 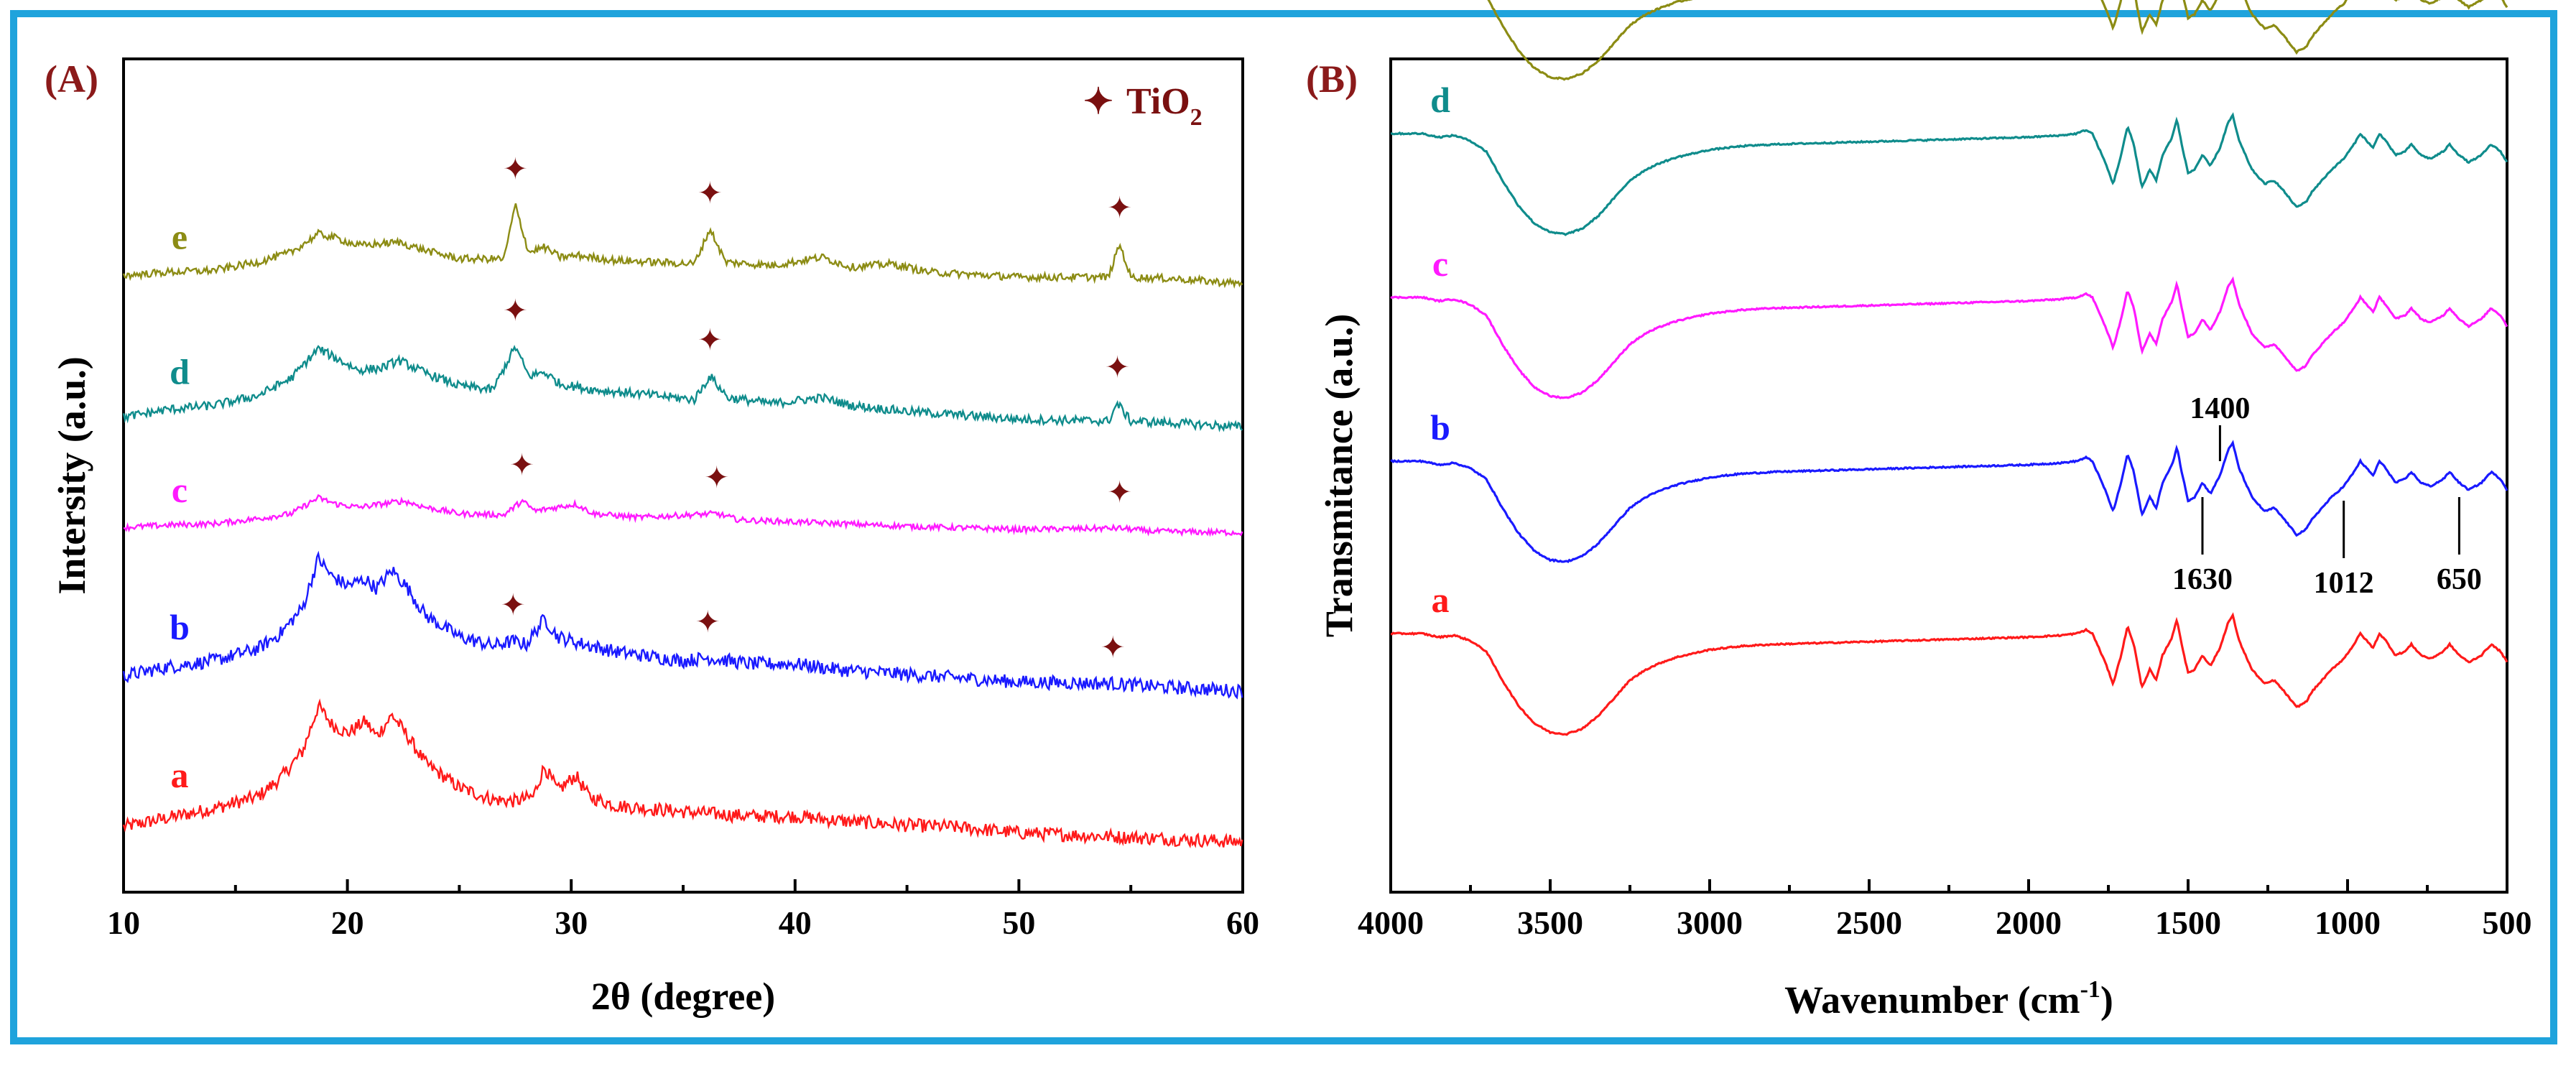 What do you see at coordinates (1550, 923) in the screenshot?
I see `x-tick-label: 3500` at bounding box center [1550, 923].